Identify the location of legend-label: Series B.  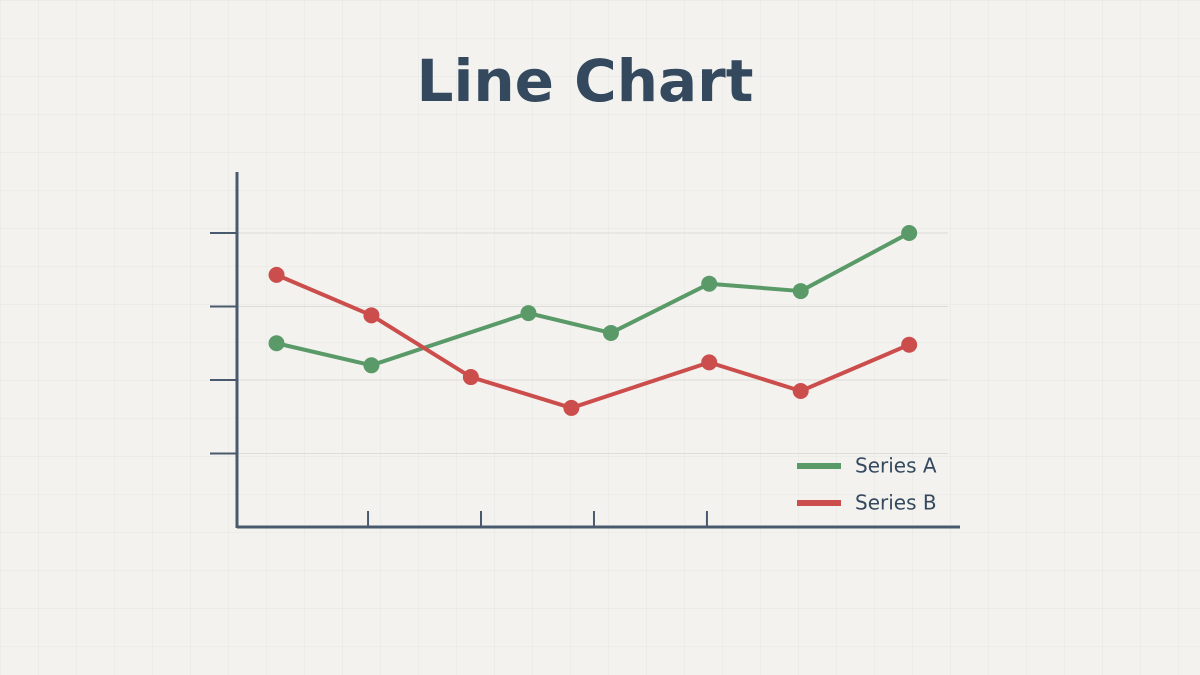
(896, 503).